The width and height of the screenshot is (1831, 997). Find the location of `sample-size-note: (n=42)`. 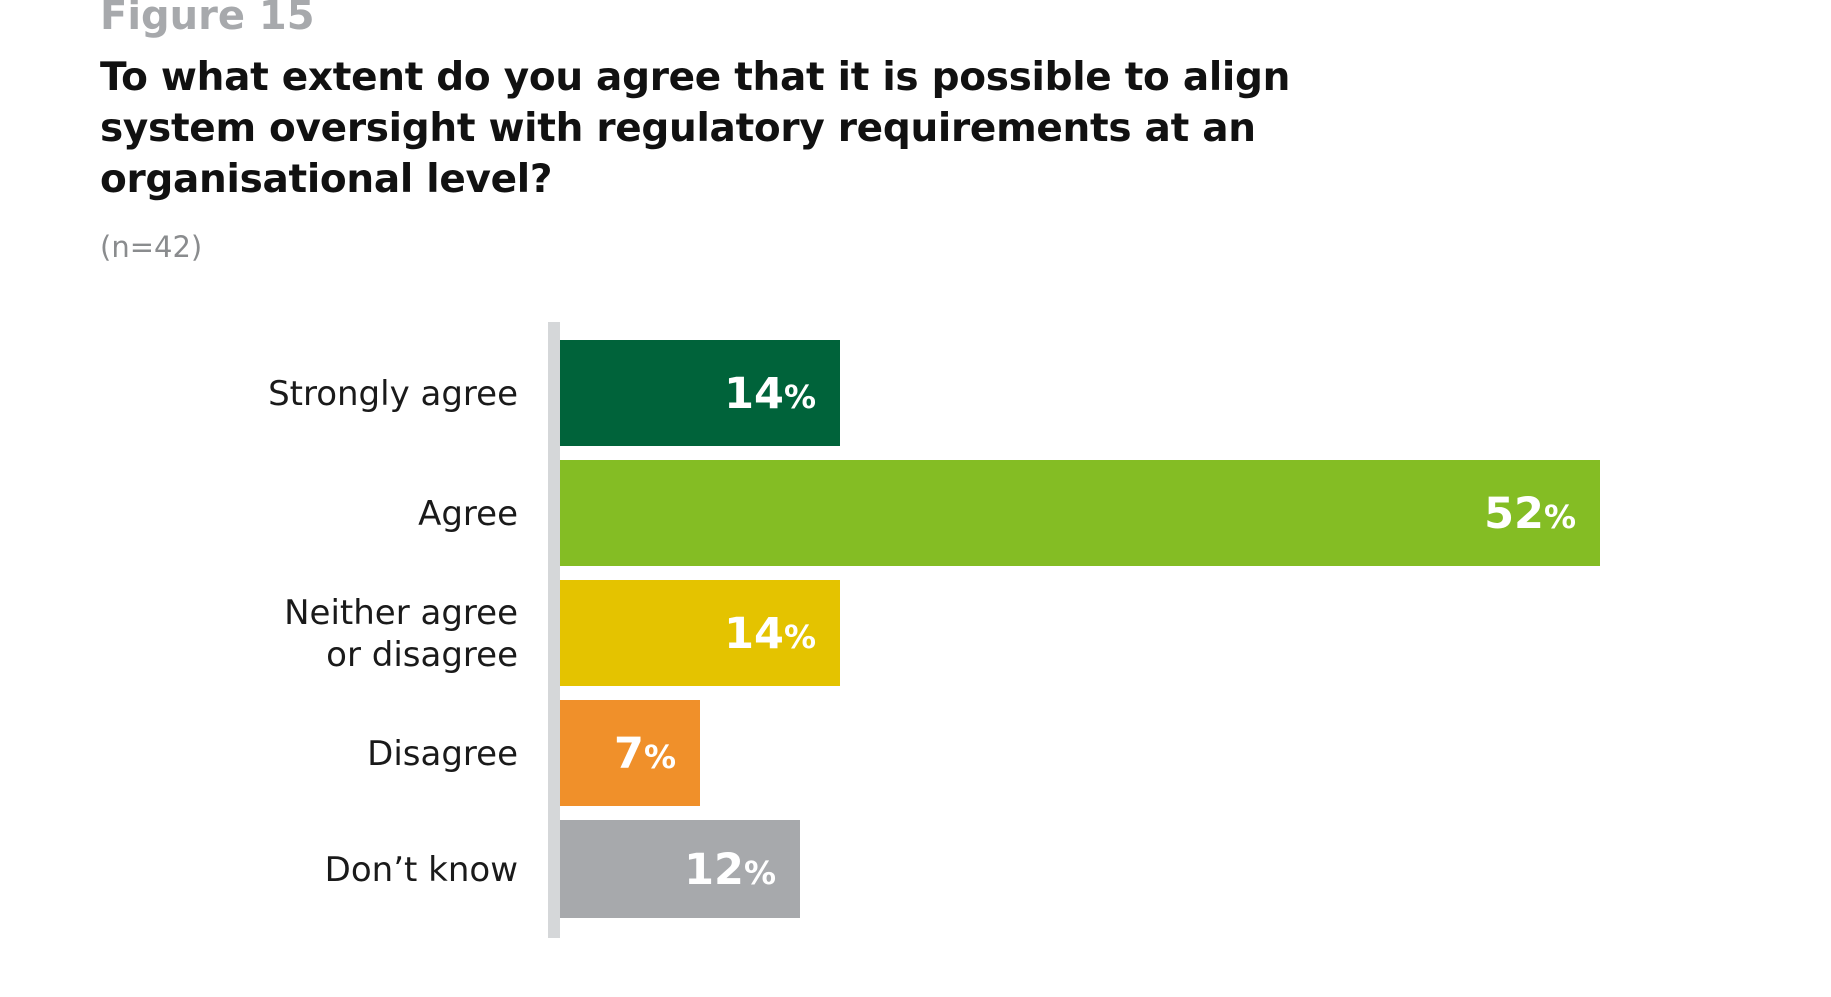

sample-size-note: (n=42) is located at coordinates (151, 247).